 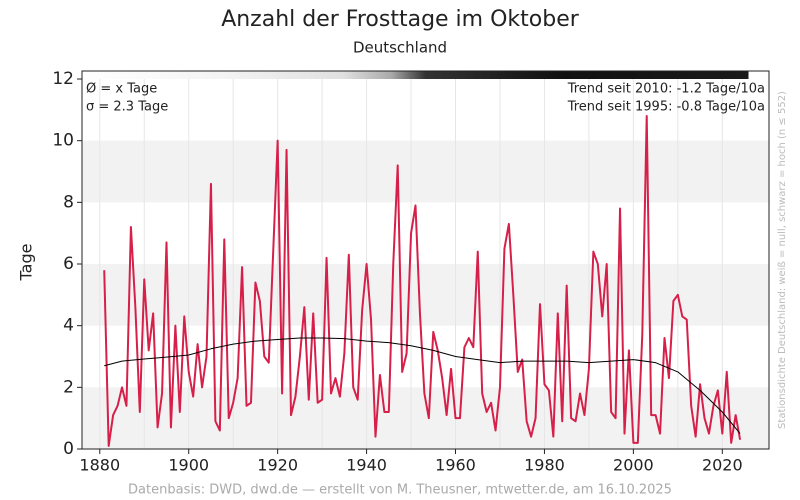 What do you see at coordinates (544, 465) in the screenshot?
I see `x-tick-label: 1980` at bounding box center [544, 465].